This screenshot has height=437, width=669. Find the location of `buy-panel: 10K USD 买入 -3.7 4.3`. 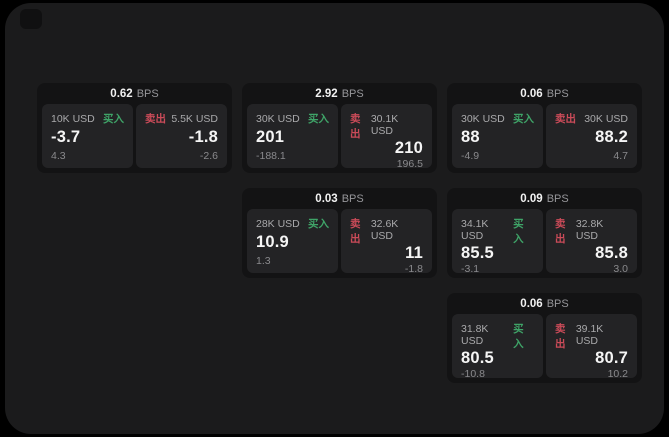

buy-panel: 10K USD 买入 -3.7 4.3 is located at coordinates (87, 136).